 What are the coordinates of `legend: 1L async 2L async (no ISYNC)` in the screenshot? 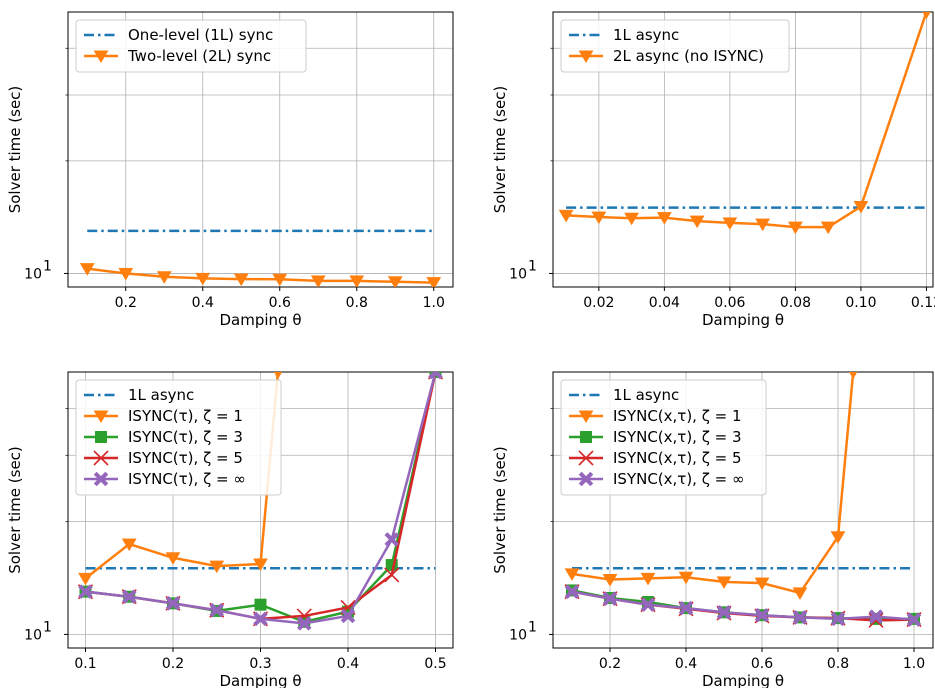 It's located at (675, 46).